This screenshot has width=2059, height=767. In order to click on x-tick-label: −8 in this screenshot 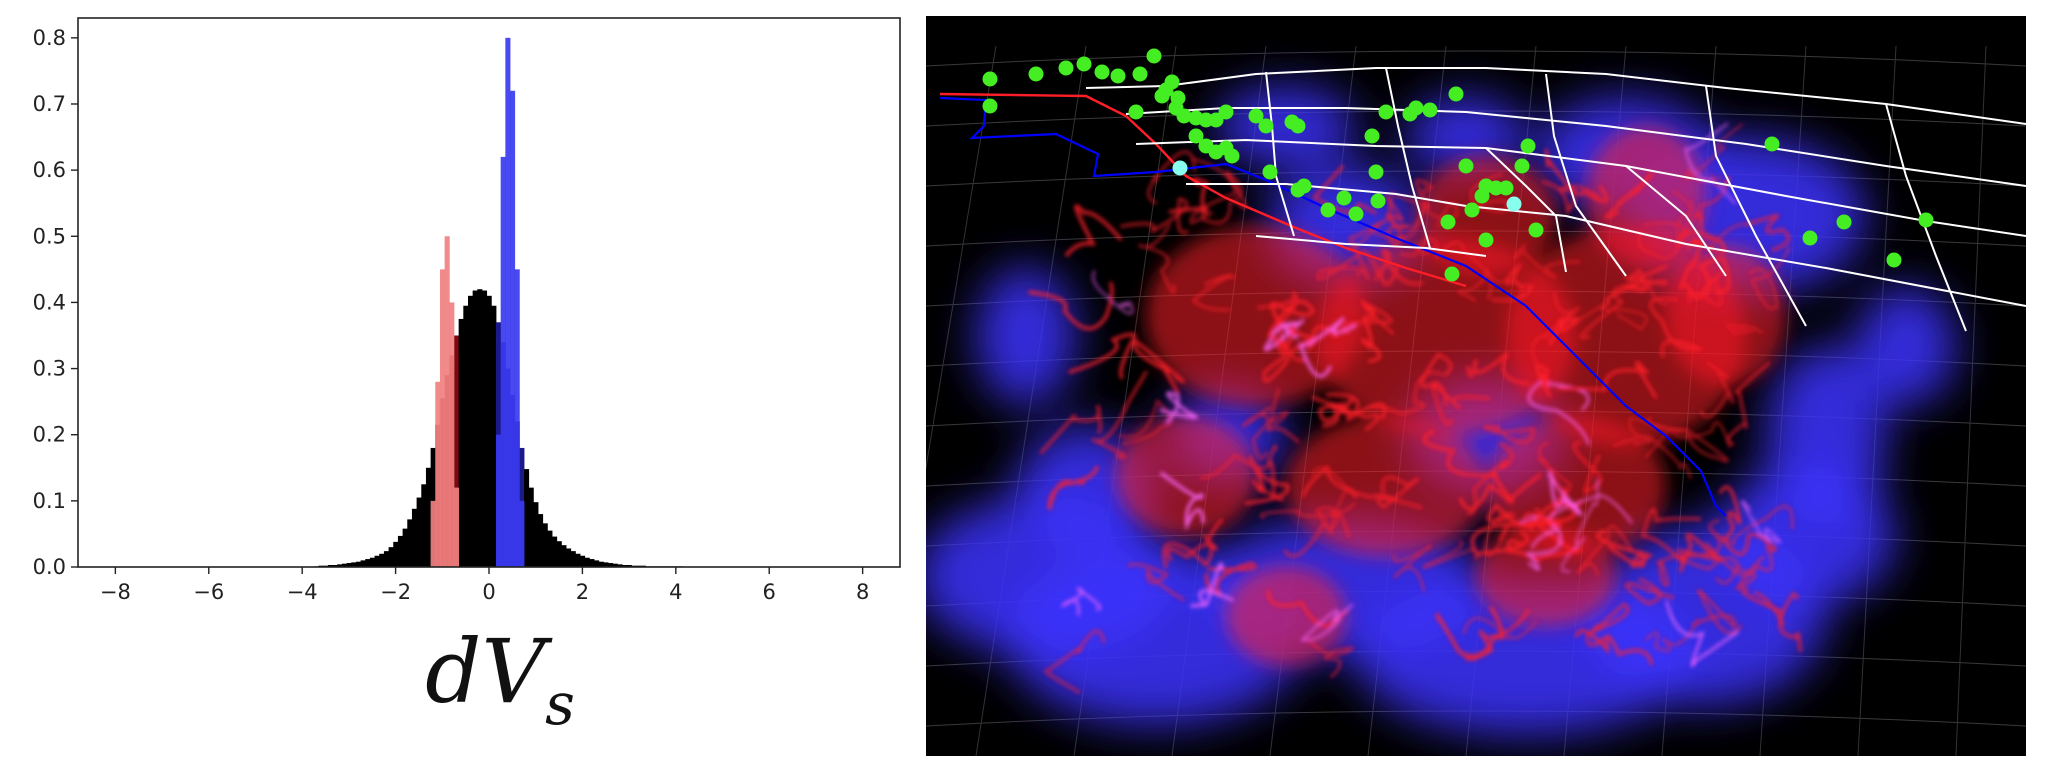, I will do `click(115, 592)`.